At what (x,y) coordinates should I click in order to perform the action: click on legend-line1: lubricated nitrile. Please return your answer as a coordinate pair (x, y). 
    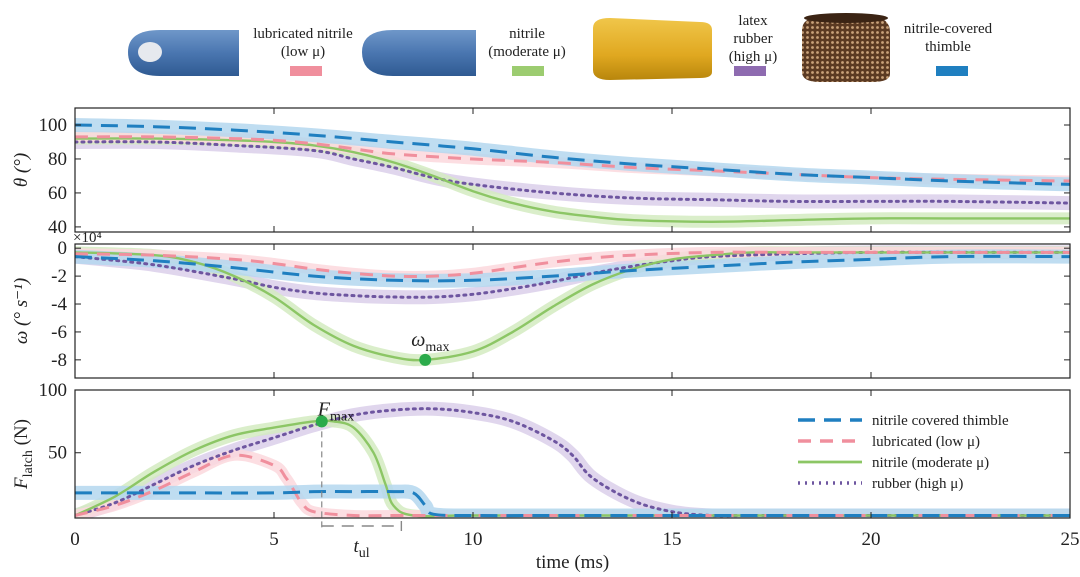
    Looking at the image, I should click on (303, 34).